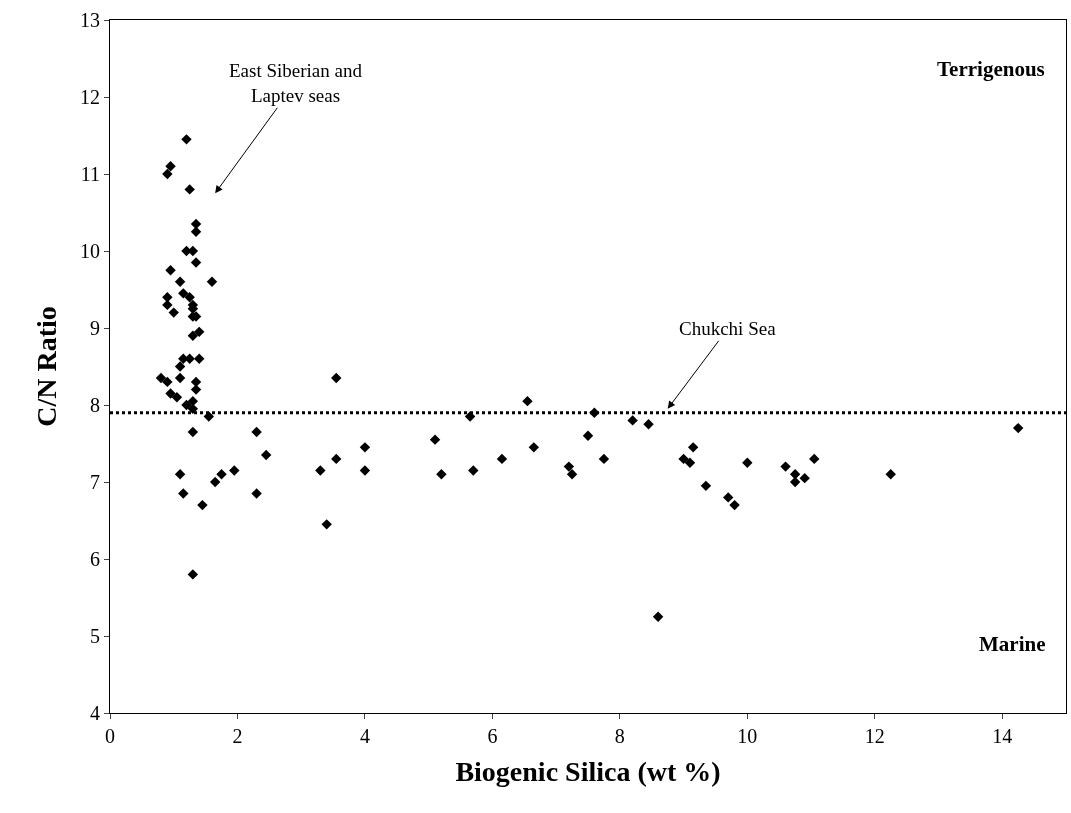 This screenshot has width=1071, height=813. What do you see at coordinates (110, 736) in the screenshot?
I see `x-tick-label: 0` at bounding box center [110, 736].